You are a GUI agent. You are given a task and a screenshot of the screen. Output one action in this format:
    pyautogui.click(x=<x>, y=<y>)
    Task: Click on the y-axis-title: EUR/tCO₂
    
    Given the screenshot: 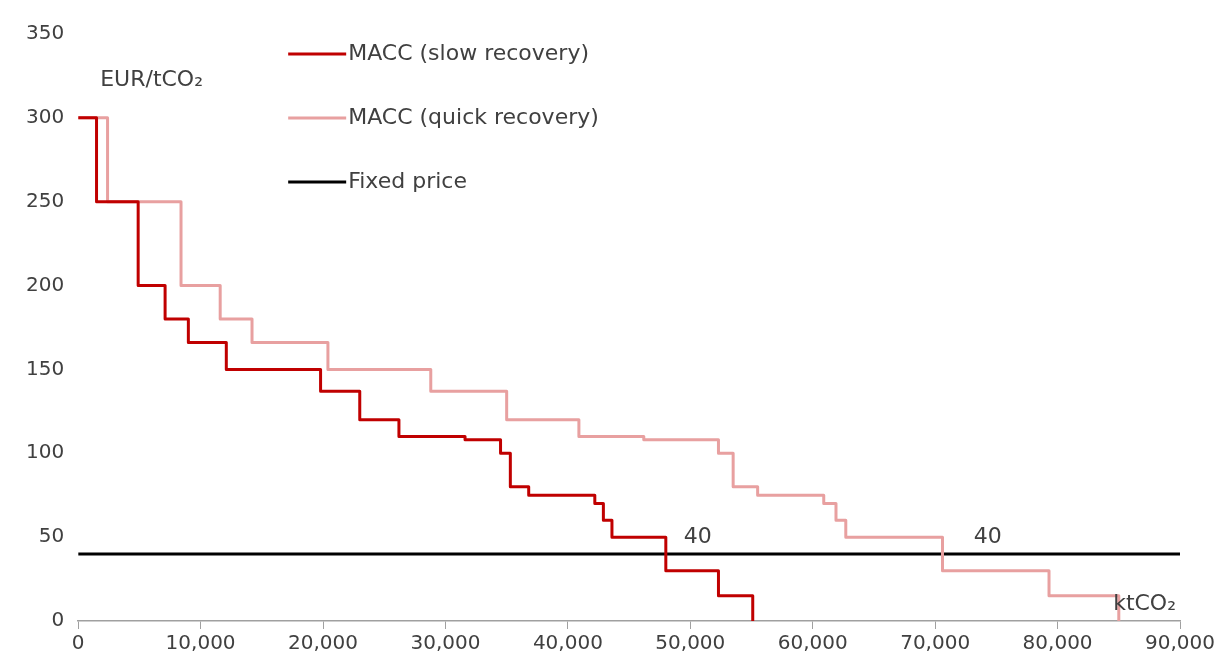 What is the action you would take?
    pyautogui.click(x=151, y=78)
    